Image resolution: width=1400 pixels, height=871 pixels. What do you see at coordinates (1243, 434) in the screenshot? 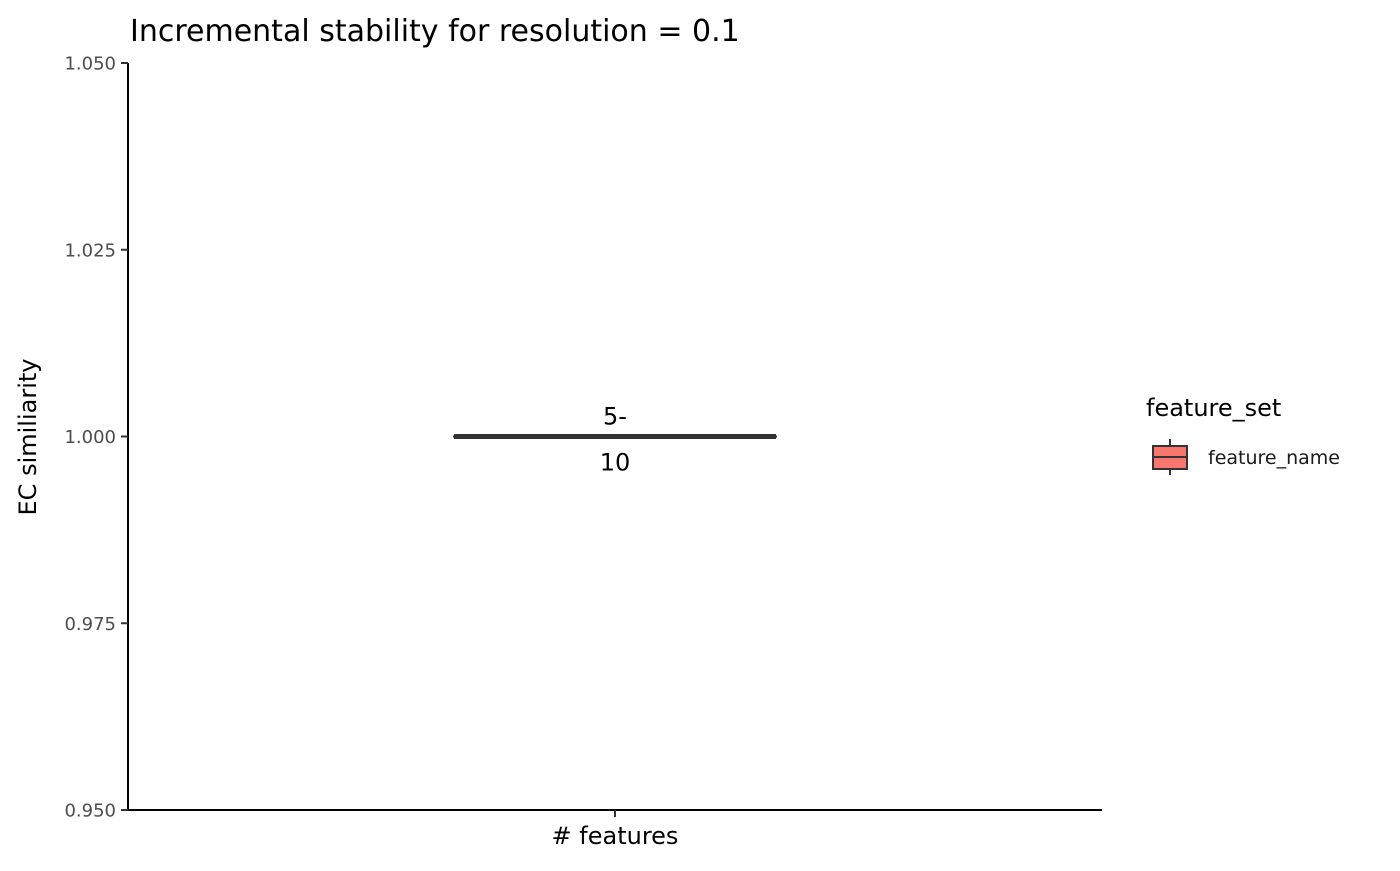
I see `legend: feature_set feature_name` at bounding box center [1243, 434].